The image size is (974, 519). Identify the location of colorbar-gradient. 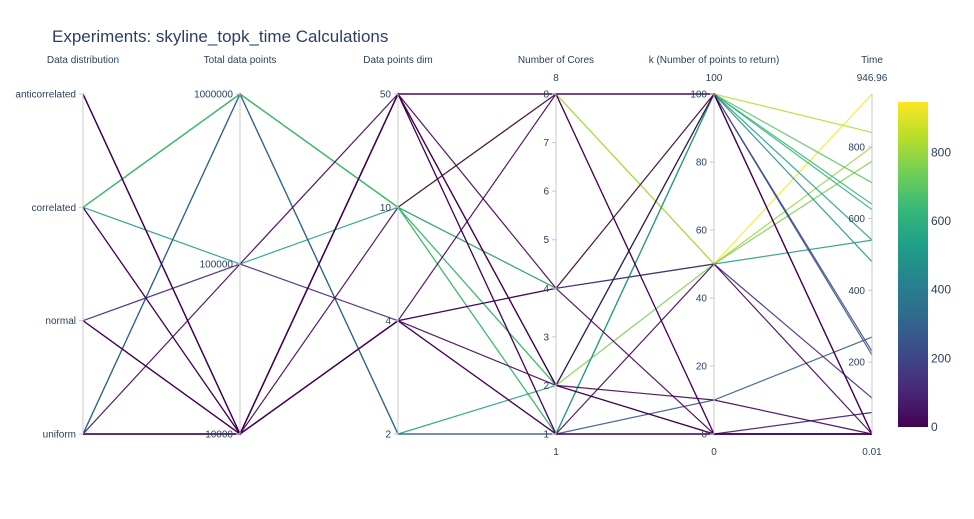
(913, 264).